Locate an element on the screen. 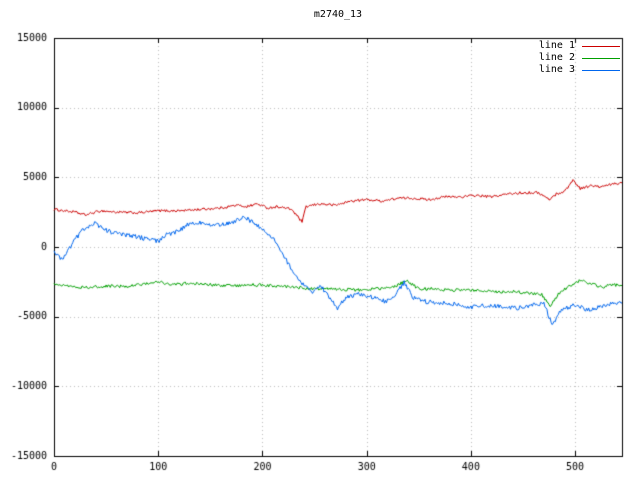 This screenshot has width=640, height=480. legend-item: line 3 is located at coordinates (579, 70).